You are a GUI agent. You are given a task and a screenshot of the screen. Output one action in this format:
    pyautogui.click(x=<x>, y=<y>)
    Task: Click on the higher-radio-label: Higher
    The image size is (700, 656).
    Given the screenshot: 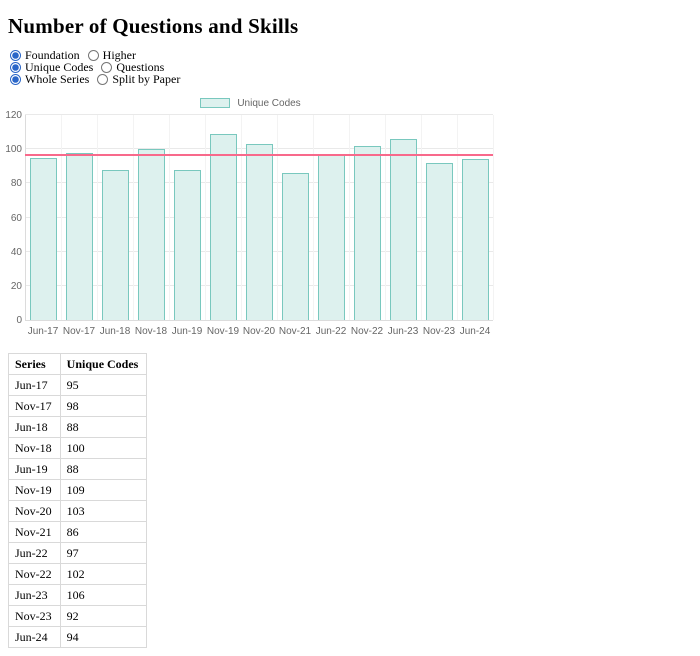 What is the action you would take?
    pyautogui.click(x=111, y=55)
    